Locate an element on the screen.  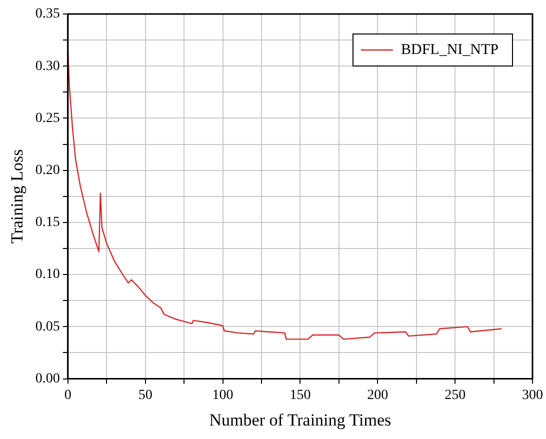
y-tick-label: 0.00 is located at coordinates (47, 378).